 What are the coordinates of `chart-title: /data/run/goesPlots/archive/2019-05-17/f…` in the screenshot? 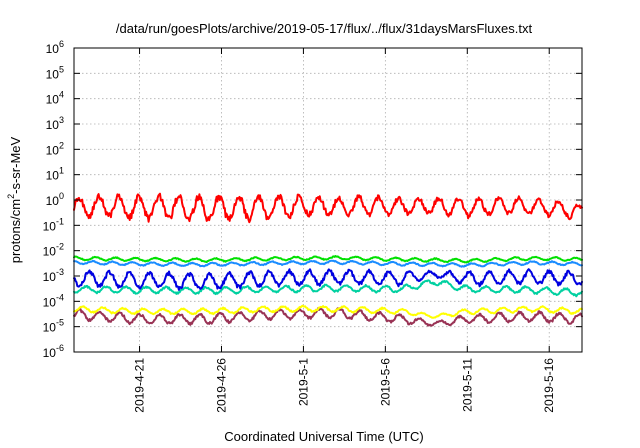 It's located at (324, 28).